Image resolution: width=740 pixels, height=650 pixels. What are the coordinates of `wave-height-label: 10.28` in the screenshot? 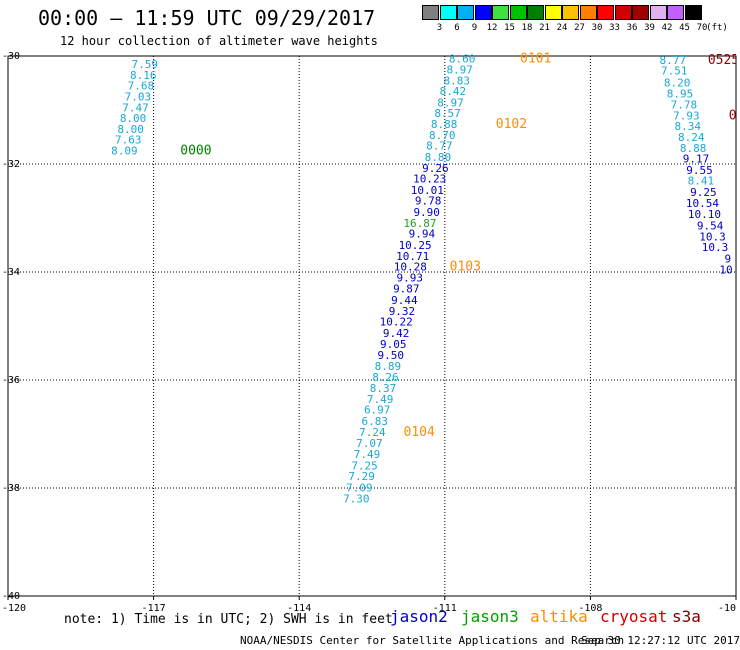 It's located at (410, 267).